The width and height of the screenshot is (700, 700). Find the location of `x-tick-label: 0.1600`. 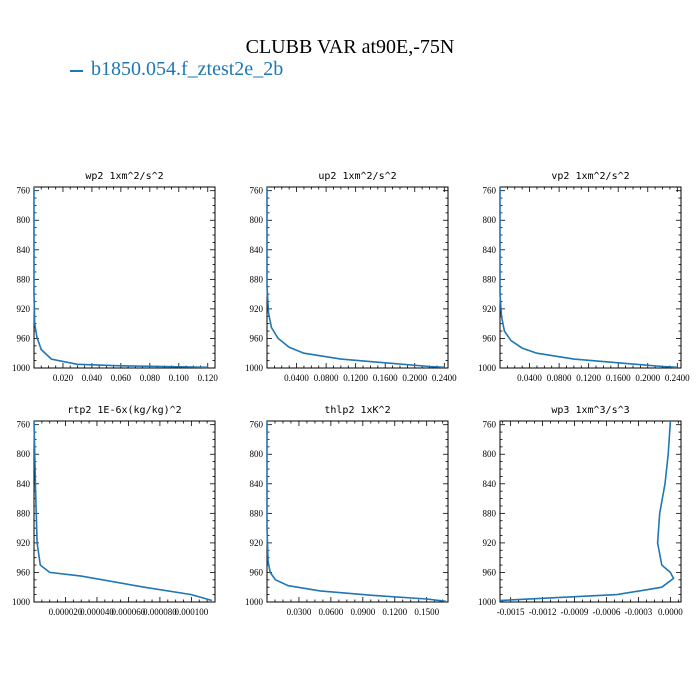

x-tick-label: 0.1600 is located at coordinates (385, 378).